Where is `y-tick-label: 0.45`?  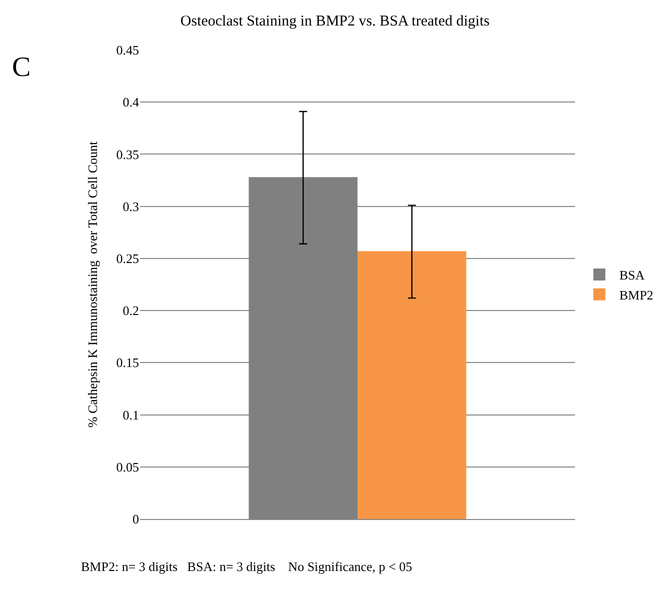 y-tick-label: 0.45 is located at coordinates (127, 50).